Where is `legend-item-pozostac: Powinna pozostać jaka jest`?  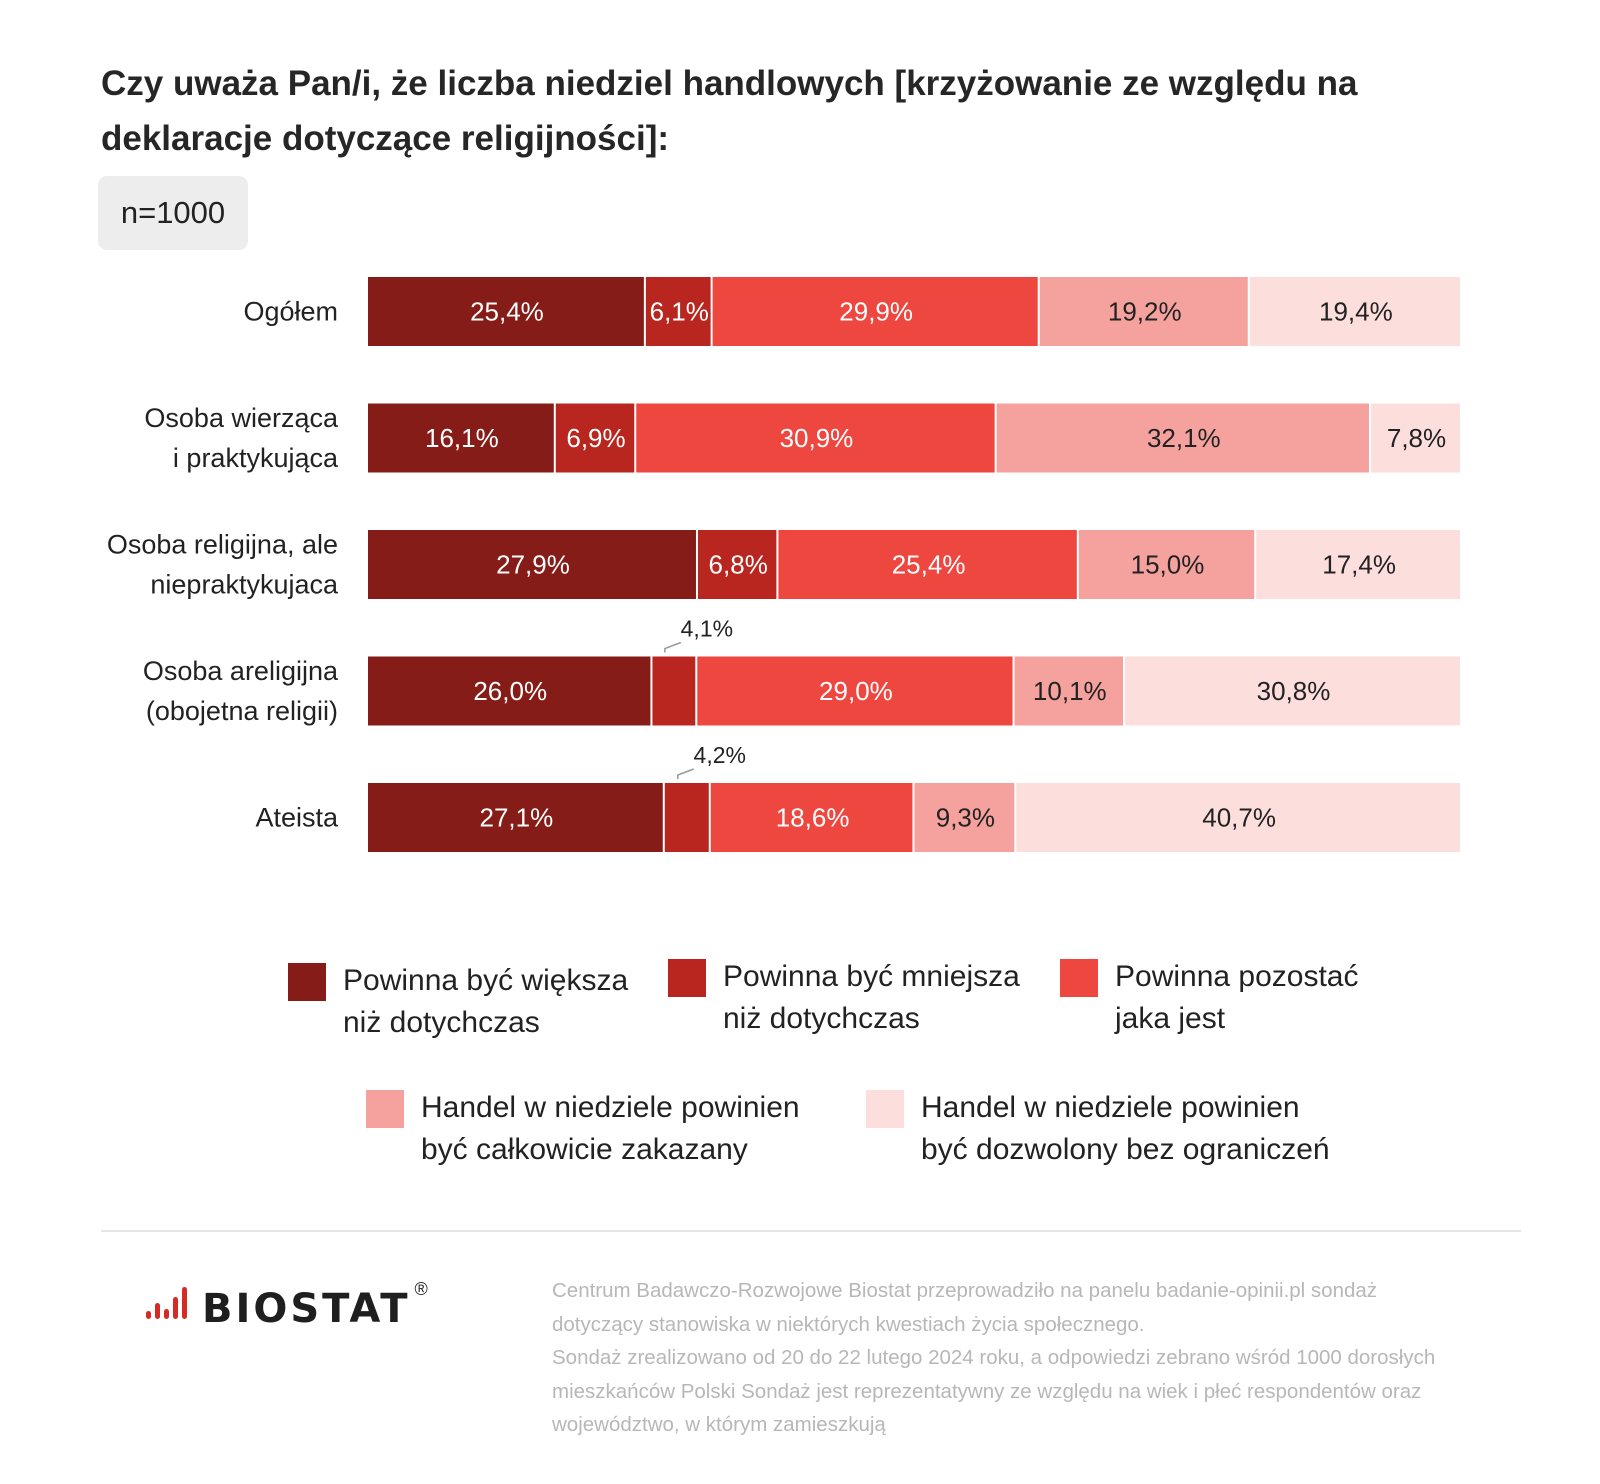 legend-item-pozostac: Powinna pozostać jaka jest is located at coordinates (1209, 998).